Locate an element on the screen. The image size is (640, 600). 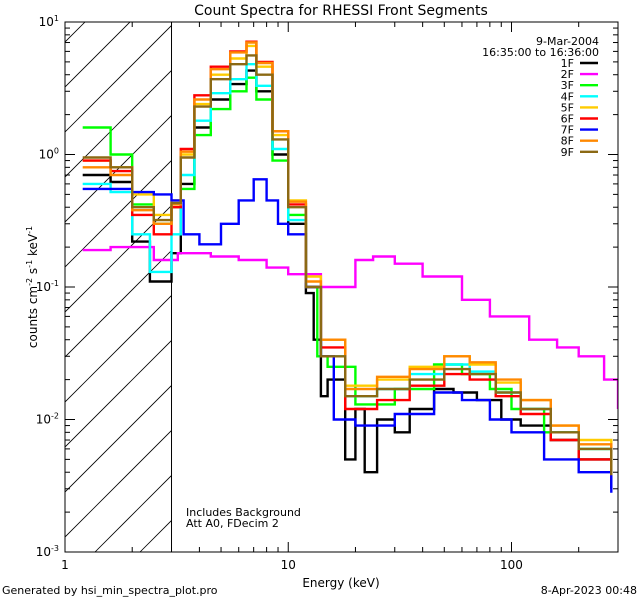
legend-label-2f: 2F is located at coordinates (567, 74).